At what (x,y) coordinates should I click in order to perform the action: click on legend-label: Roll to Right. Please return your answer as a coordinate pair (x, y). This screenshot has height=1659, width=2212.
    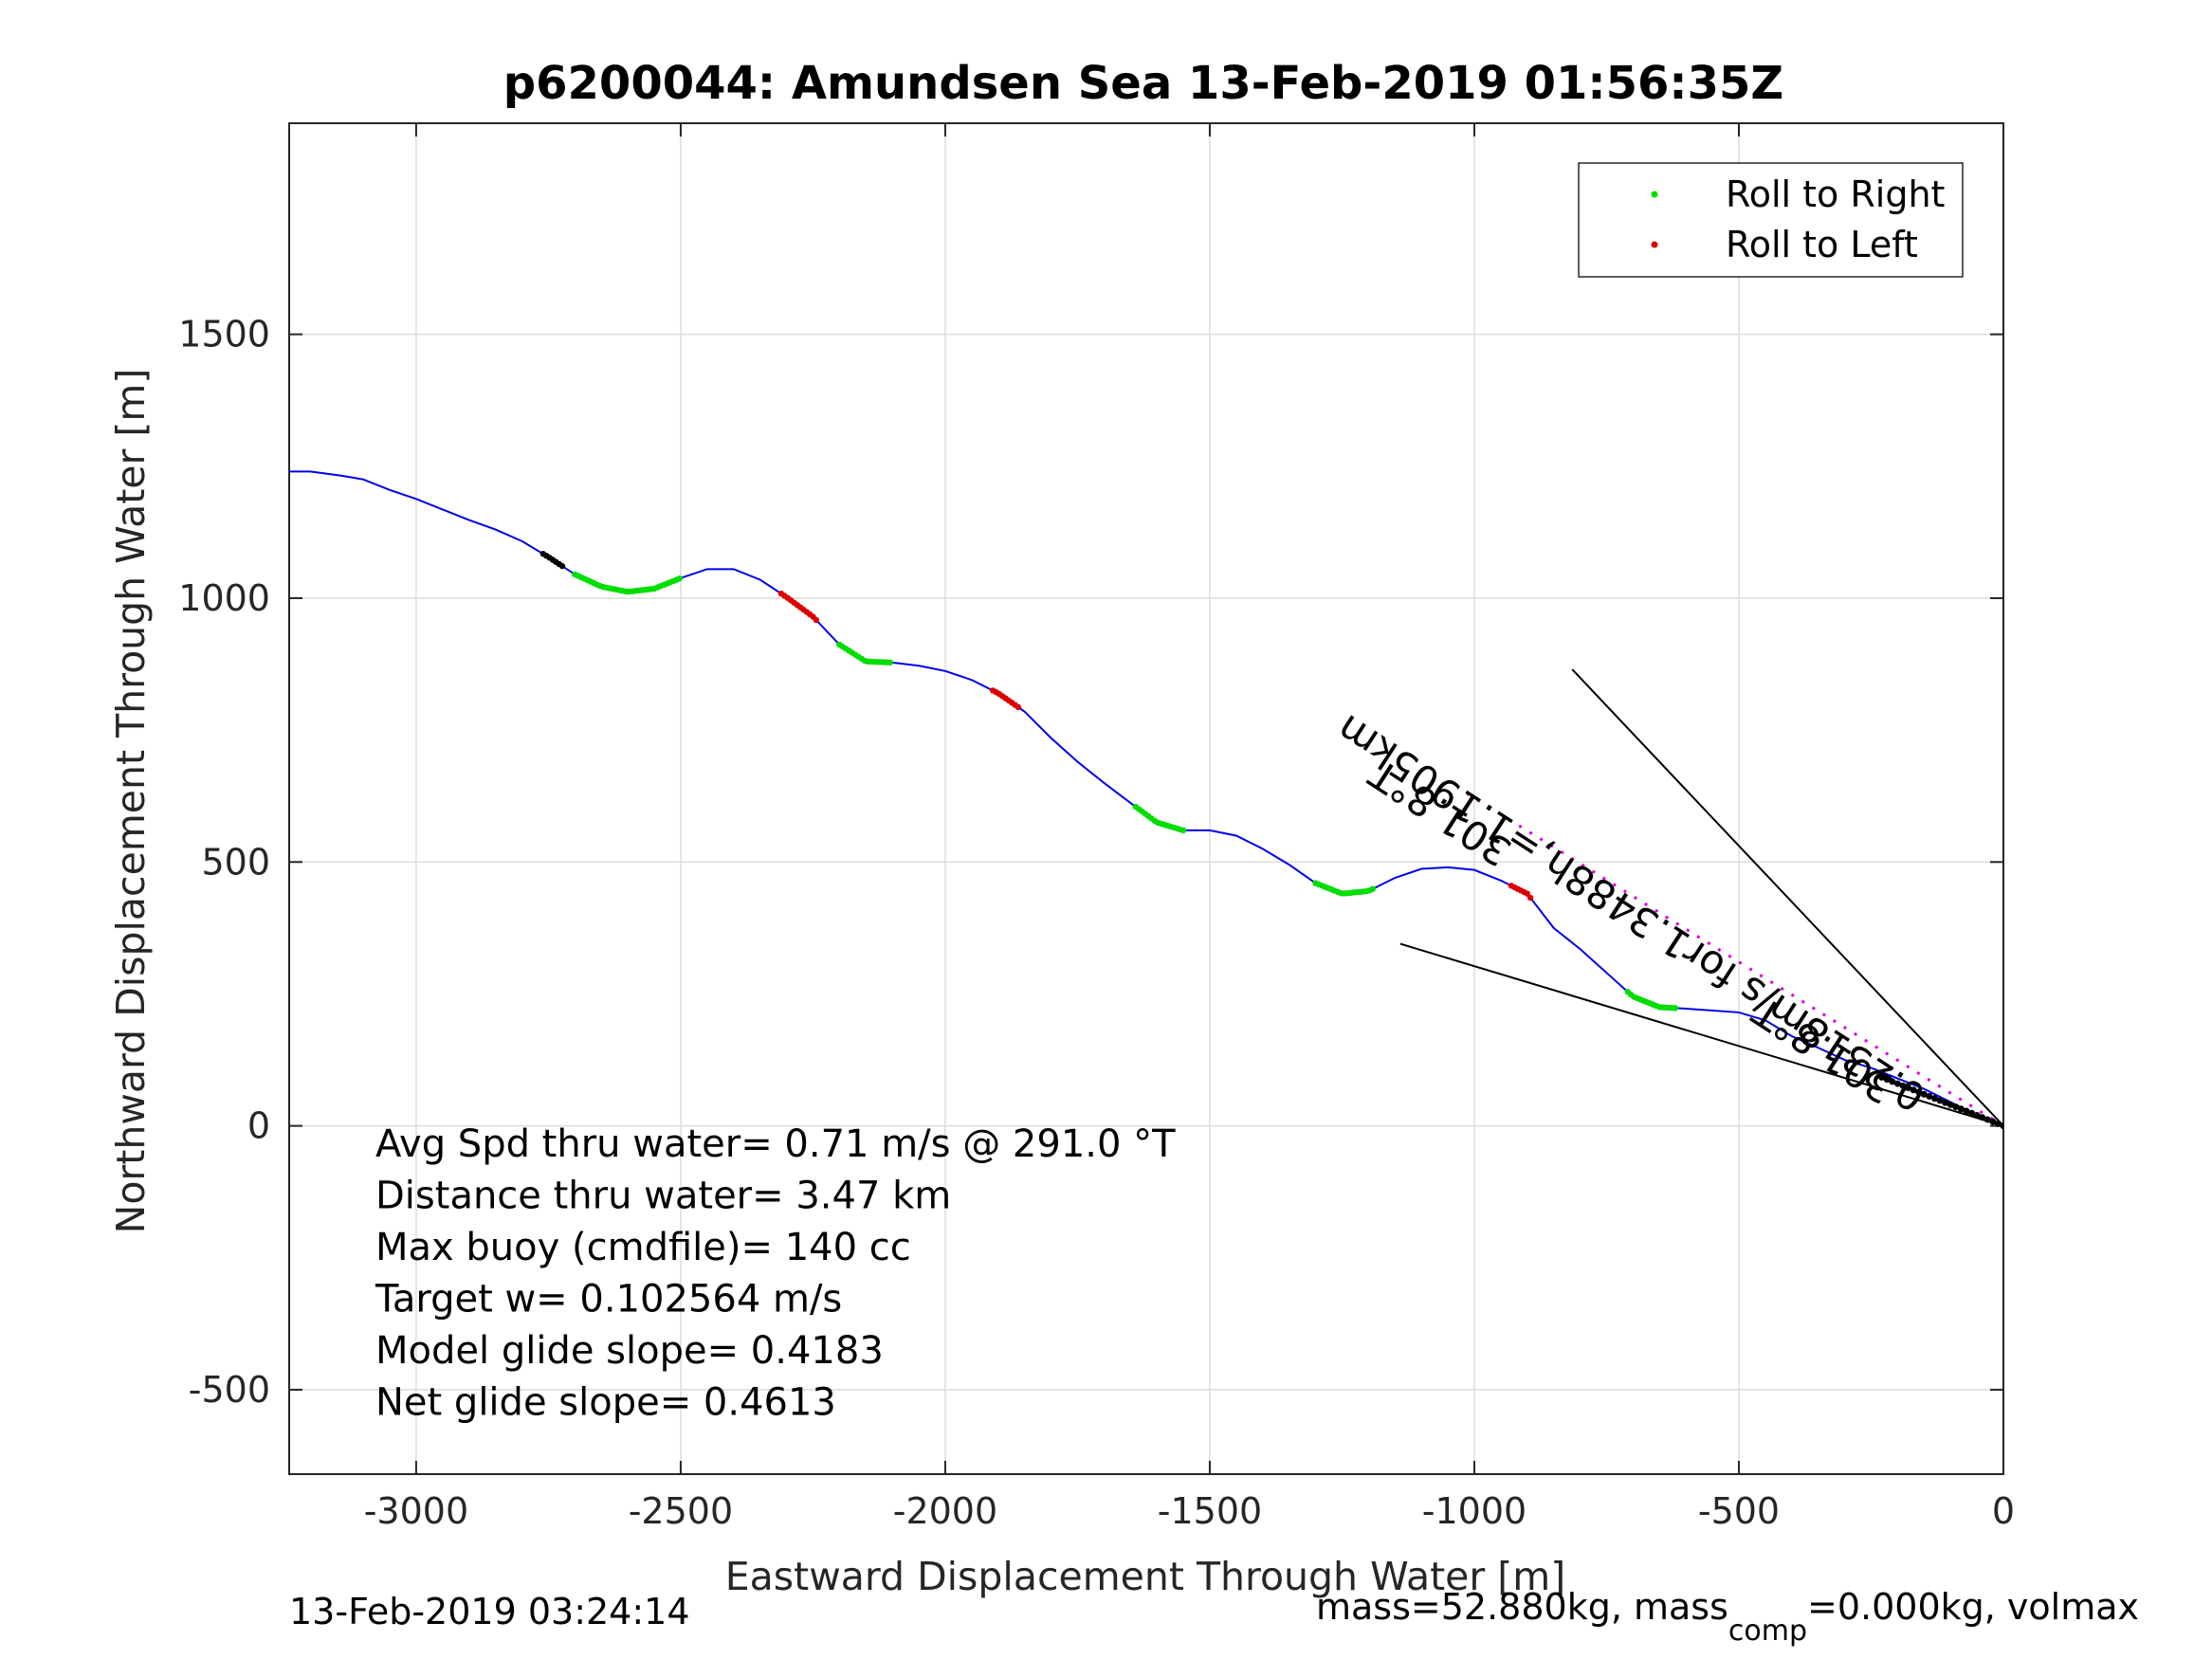
    Looking at the image, I should click on (1835, 194).